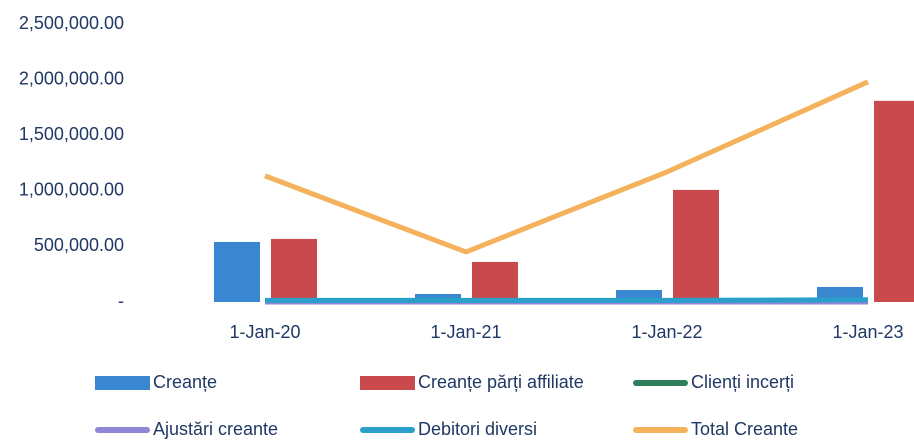 Image resolution: width=914 pixels, height=440 pixels. Describe the element at coordinates (744, 429) in the screenshot. I see `legend-label: Total Creante` at that location.